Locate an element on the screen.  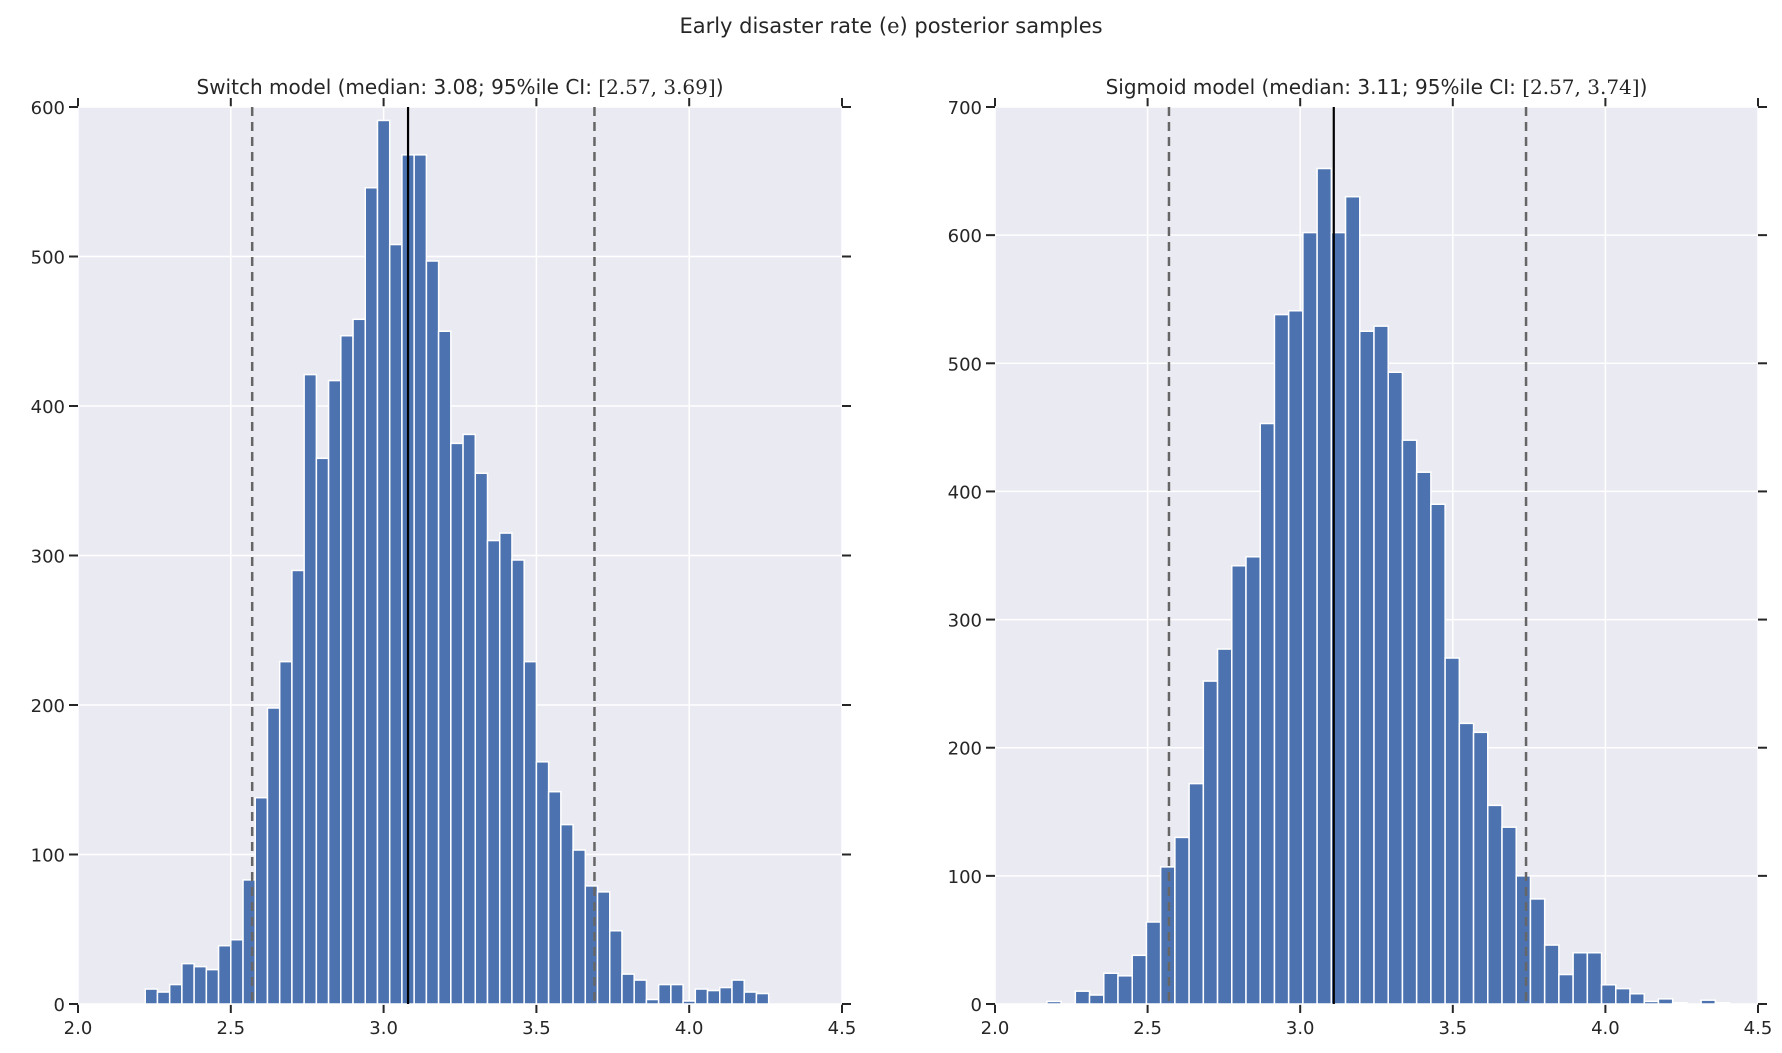
x-tick-label: 3.5 is located at coordinates (1452, 1028).